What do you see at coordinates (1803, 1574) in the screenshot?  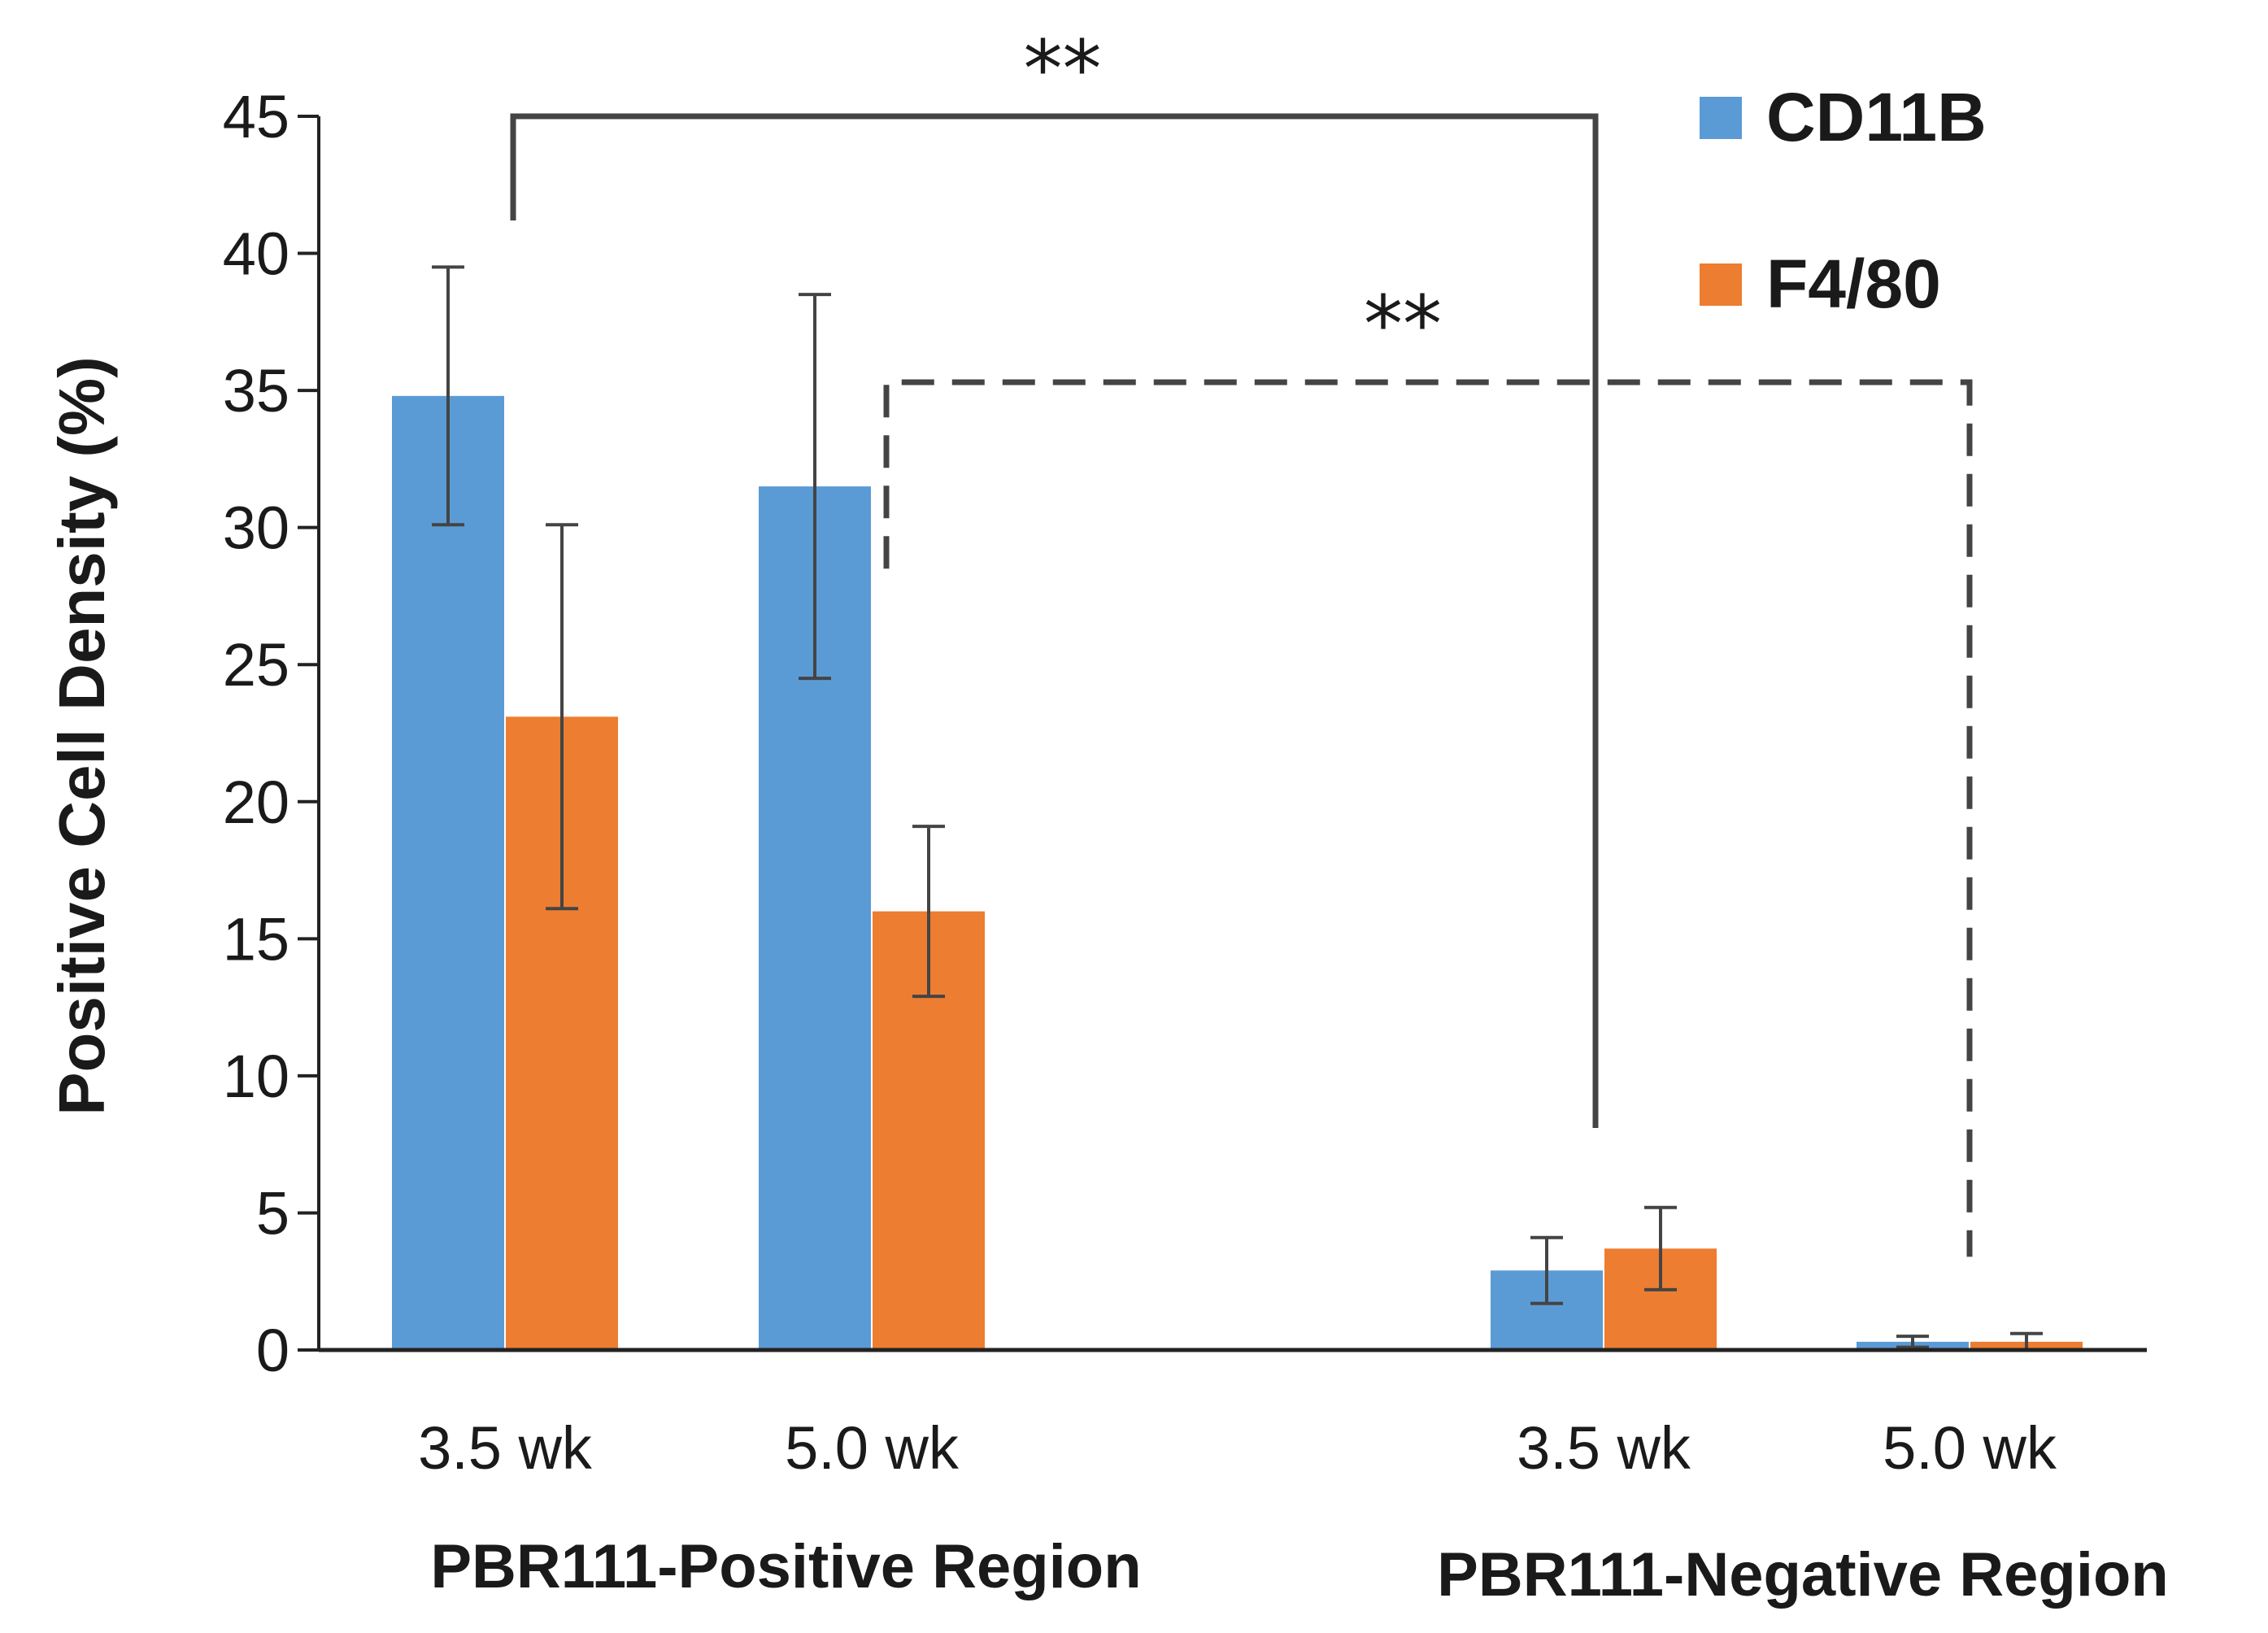 I see `group-label: PBR111-Negative Region` at bounding box center [1803, 1574].